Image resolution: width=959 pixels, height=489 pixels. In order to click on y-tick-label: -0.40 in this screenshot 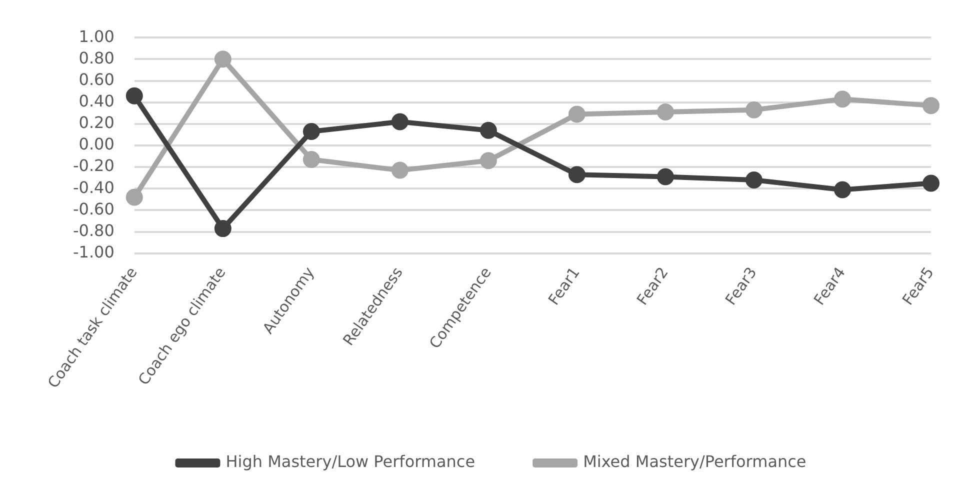, I will do `click(93, 187)`.